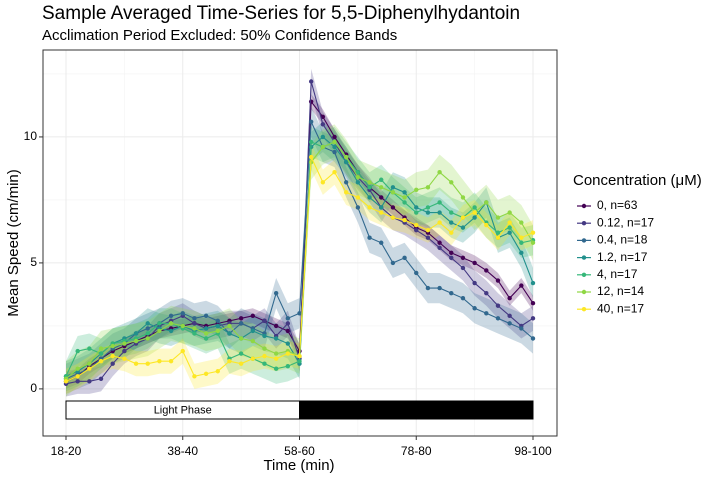 This screenshot has height=480, width=720. Describe the element at coordinates (416, 410) in the screenshot. I see `phase-label: Dark Phase` at that location.